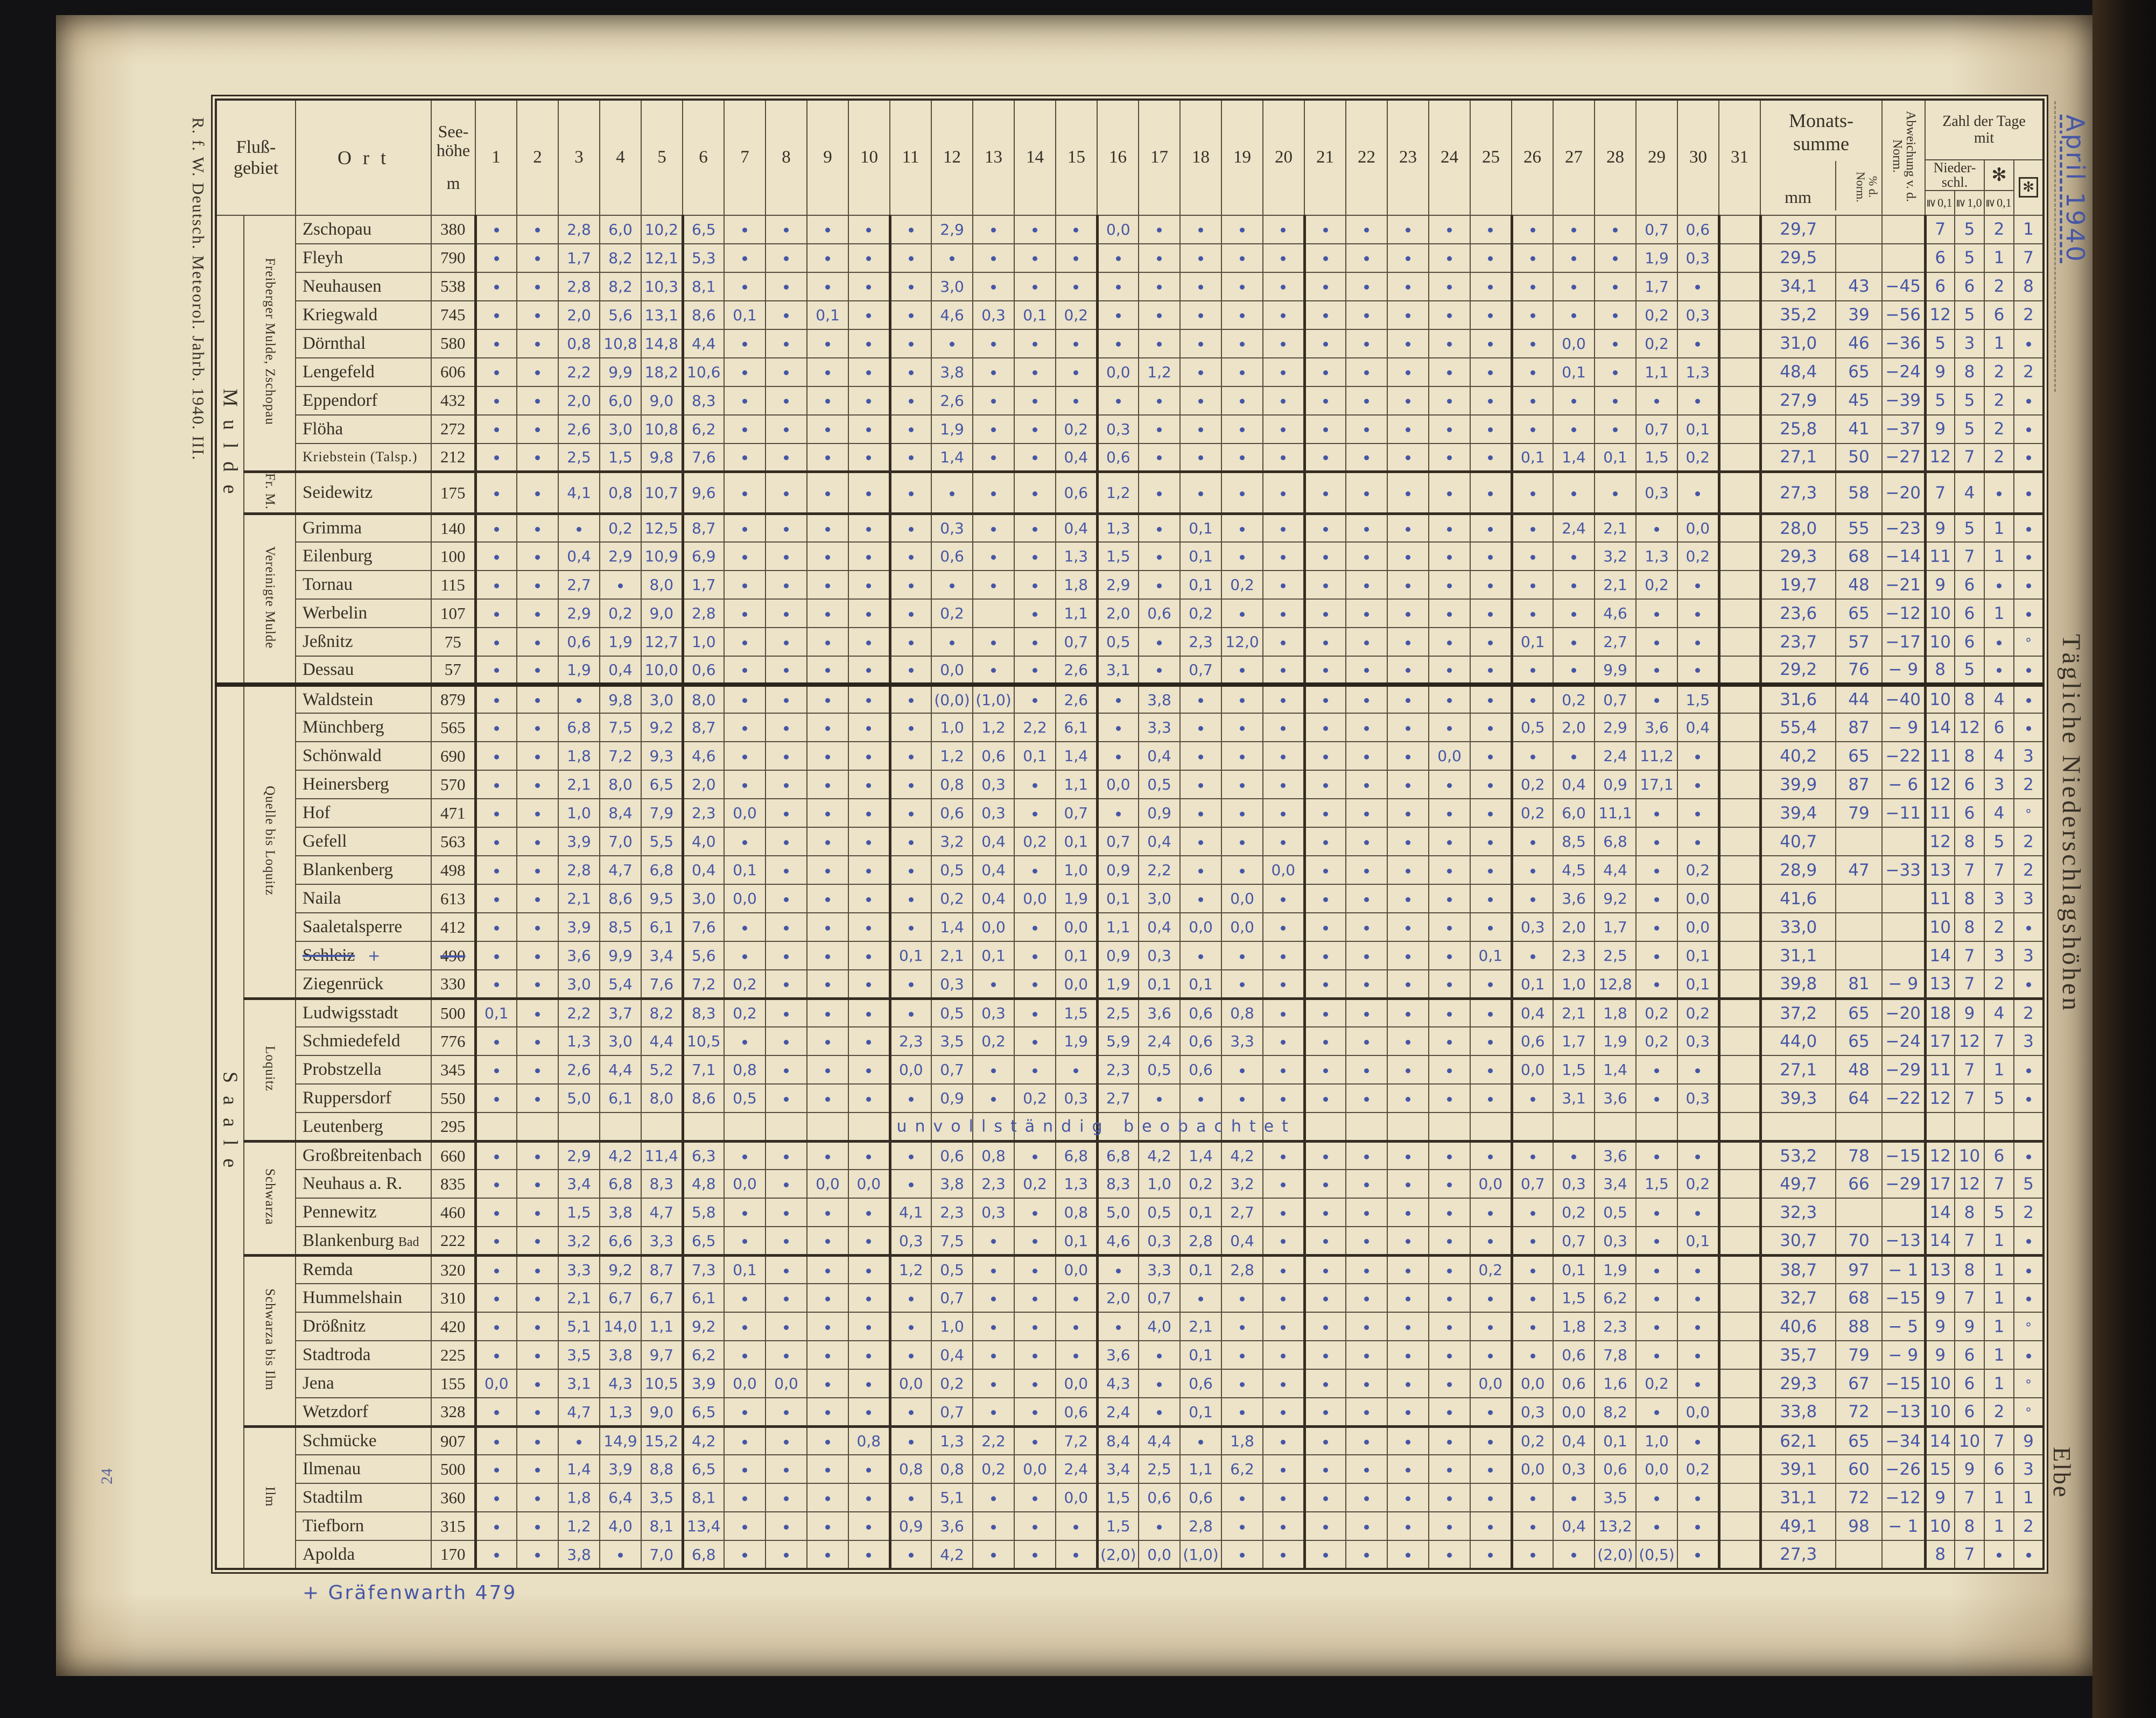 The image size is (2156, 1718). What do you see at coordinates (1615, 1184) in the screenshot?
I see `day-value: 3,4` at bounding box center [1615, 1184].